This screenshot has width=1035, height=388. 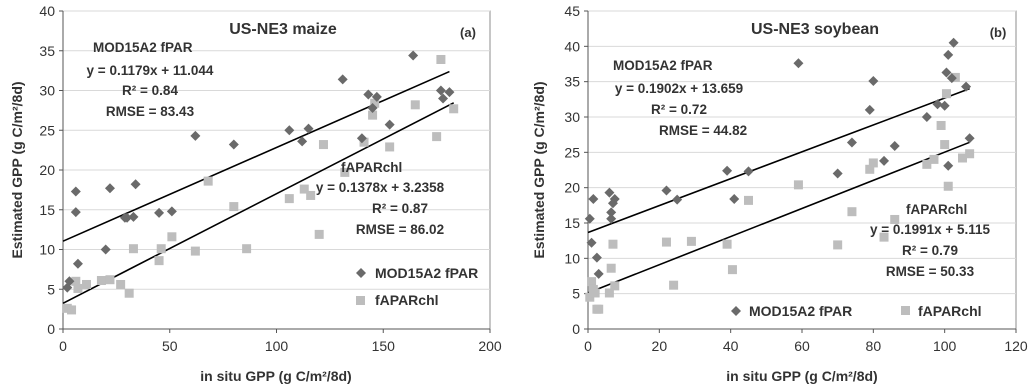 I want to click on x-tick-label: 40, so click(x=731, y=346).